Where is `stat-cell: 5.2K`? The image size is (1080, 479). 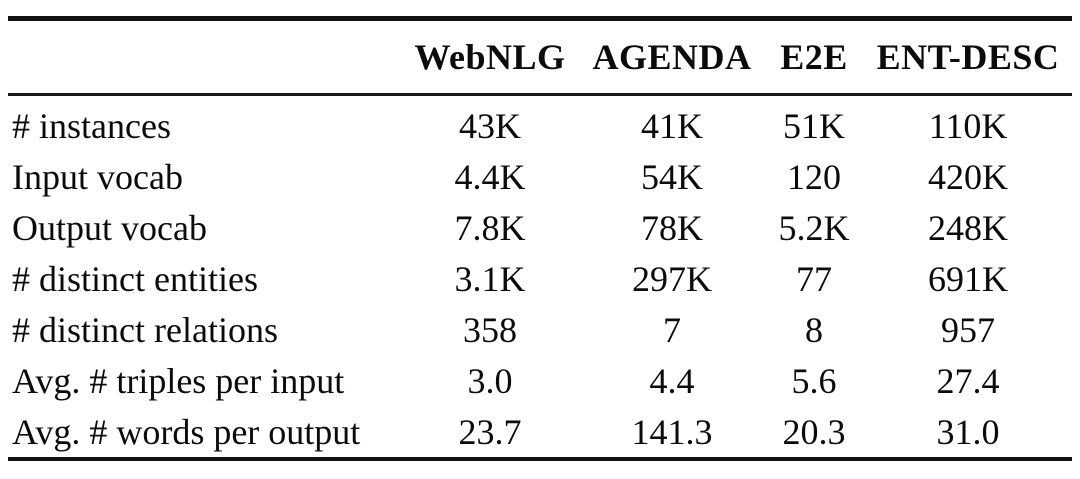
stat-cell: 5.2K is located at coordinates (814, 227).